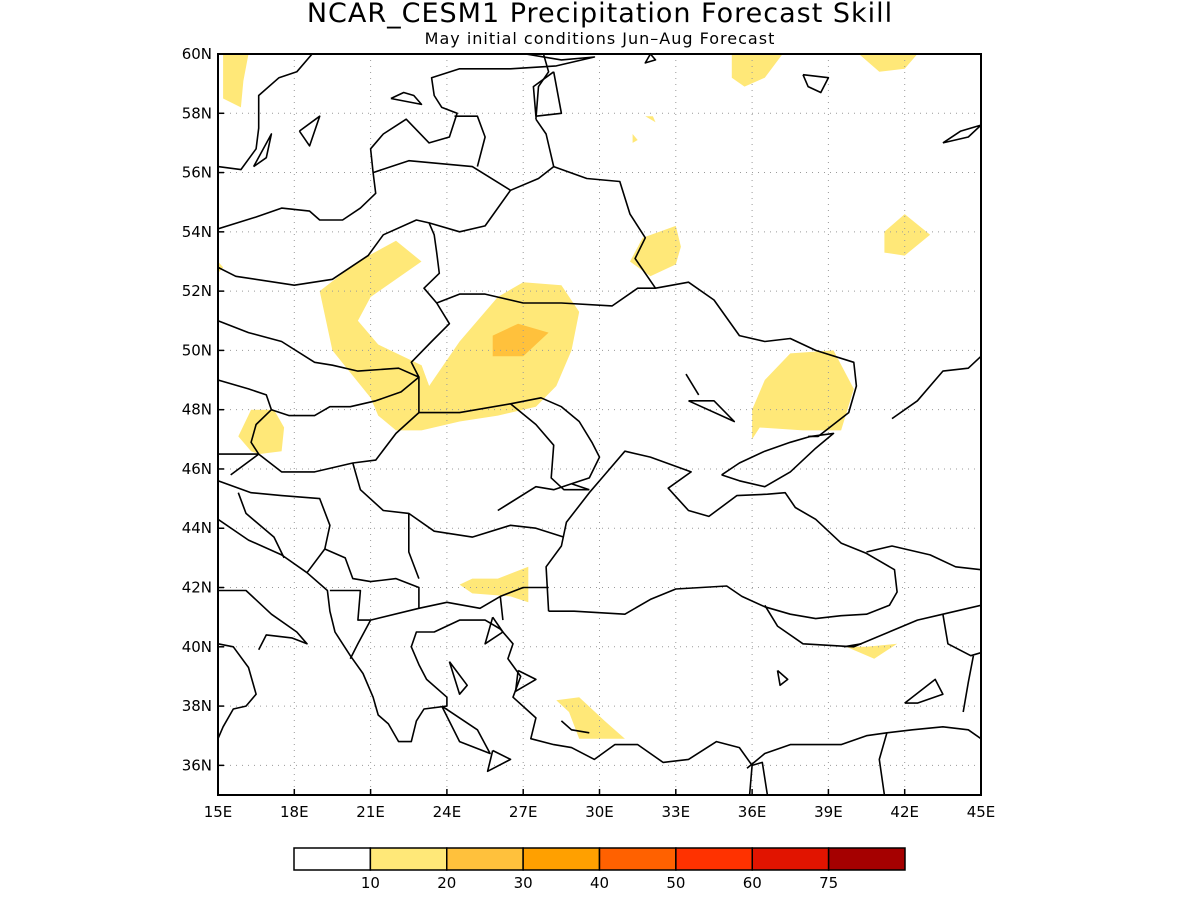 The image size is (1200, 900). I want to click on lat-tick-label: 58N, so click(197, 113).